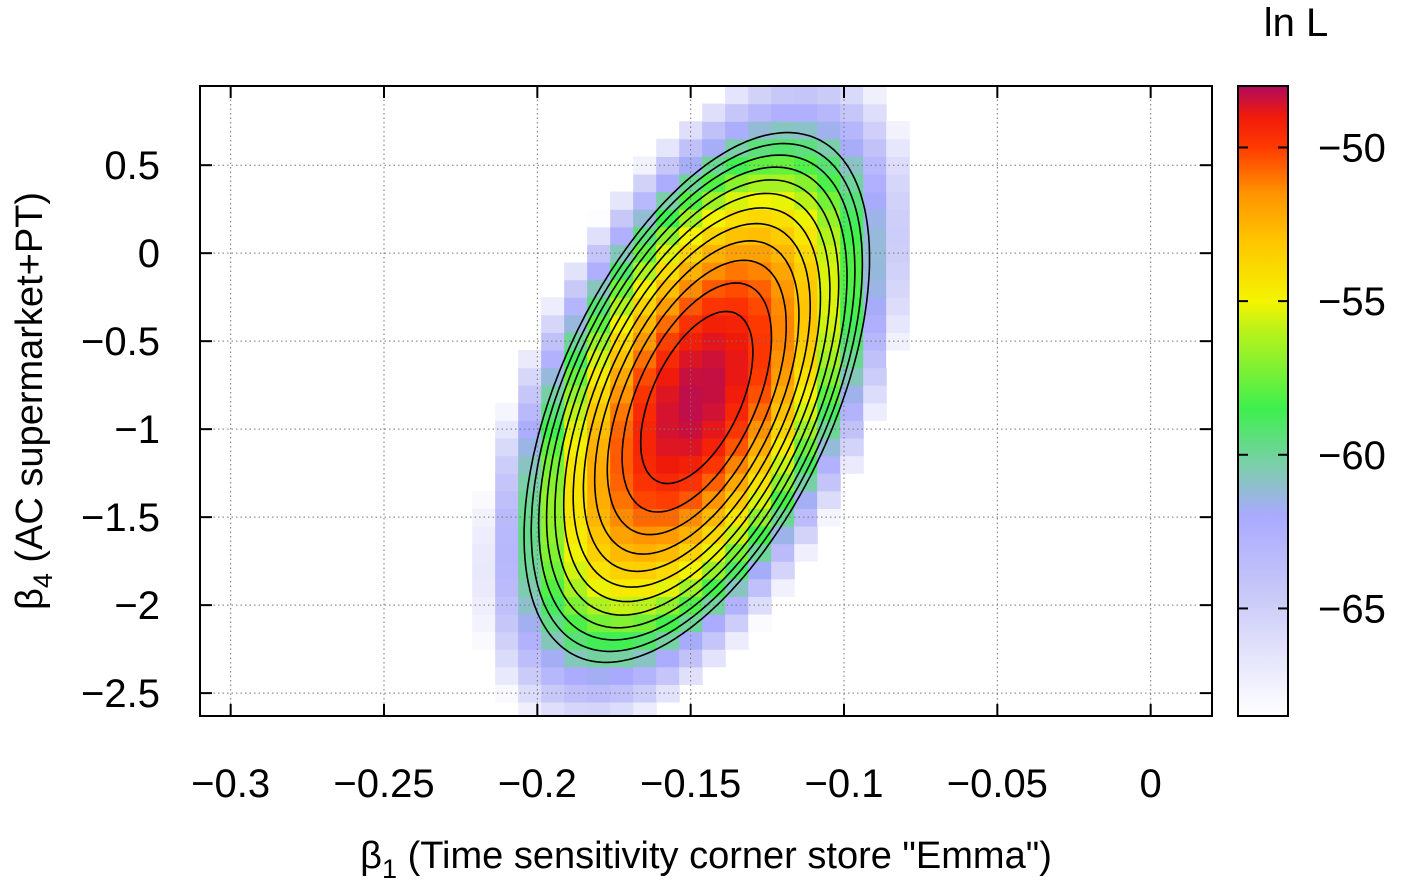  Describe the element at coordinates (149, 254) in the screenshot. I see `y-tick-label: 0` at that location.